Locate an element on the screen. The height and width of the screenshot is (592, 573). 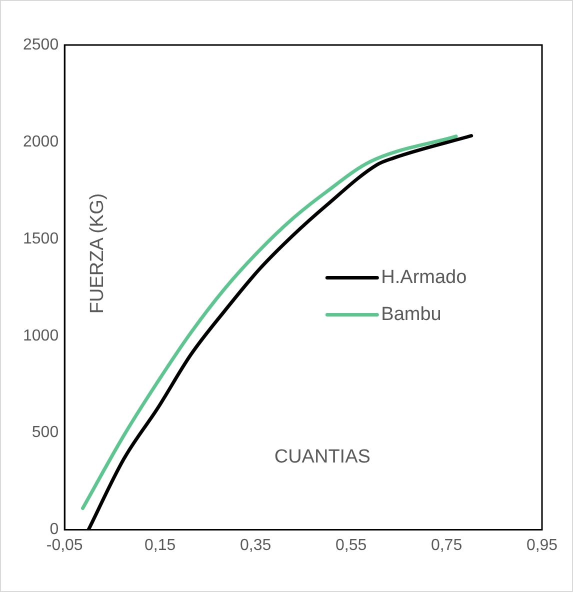
x-tick-label: -0,05 is located at coordinates (64, 545).